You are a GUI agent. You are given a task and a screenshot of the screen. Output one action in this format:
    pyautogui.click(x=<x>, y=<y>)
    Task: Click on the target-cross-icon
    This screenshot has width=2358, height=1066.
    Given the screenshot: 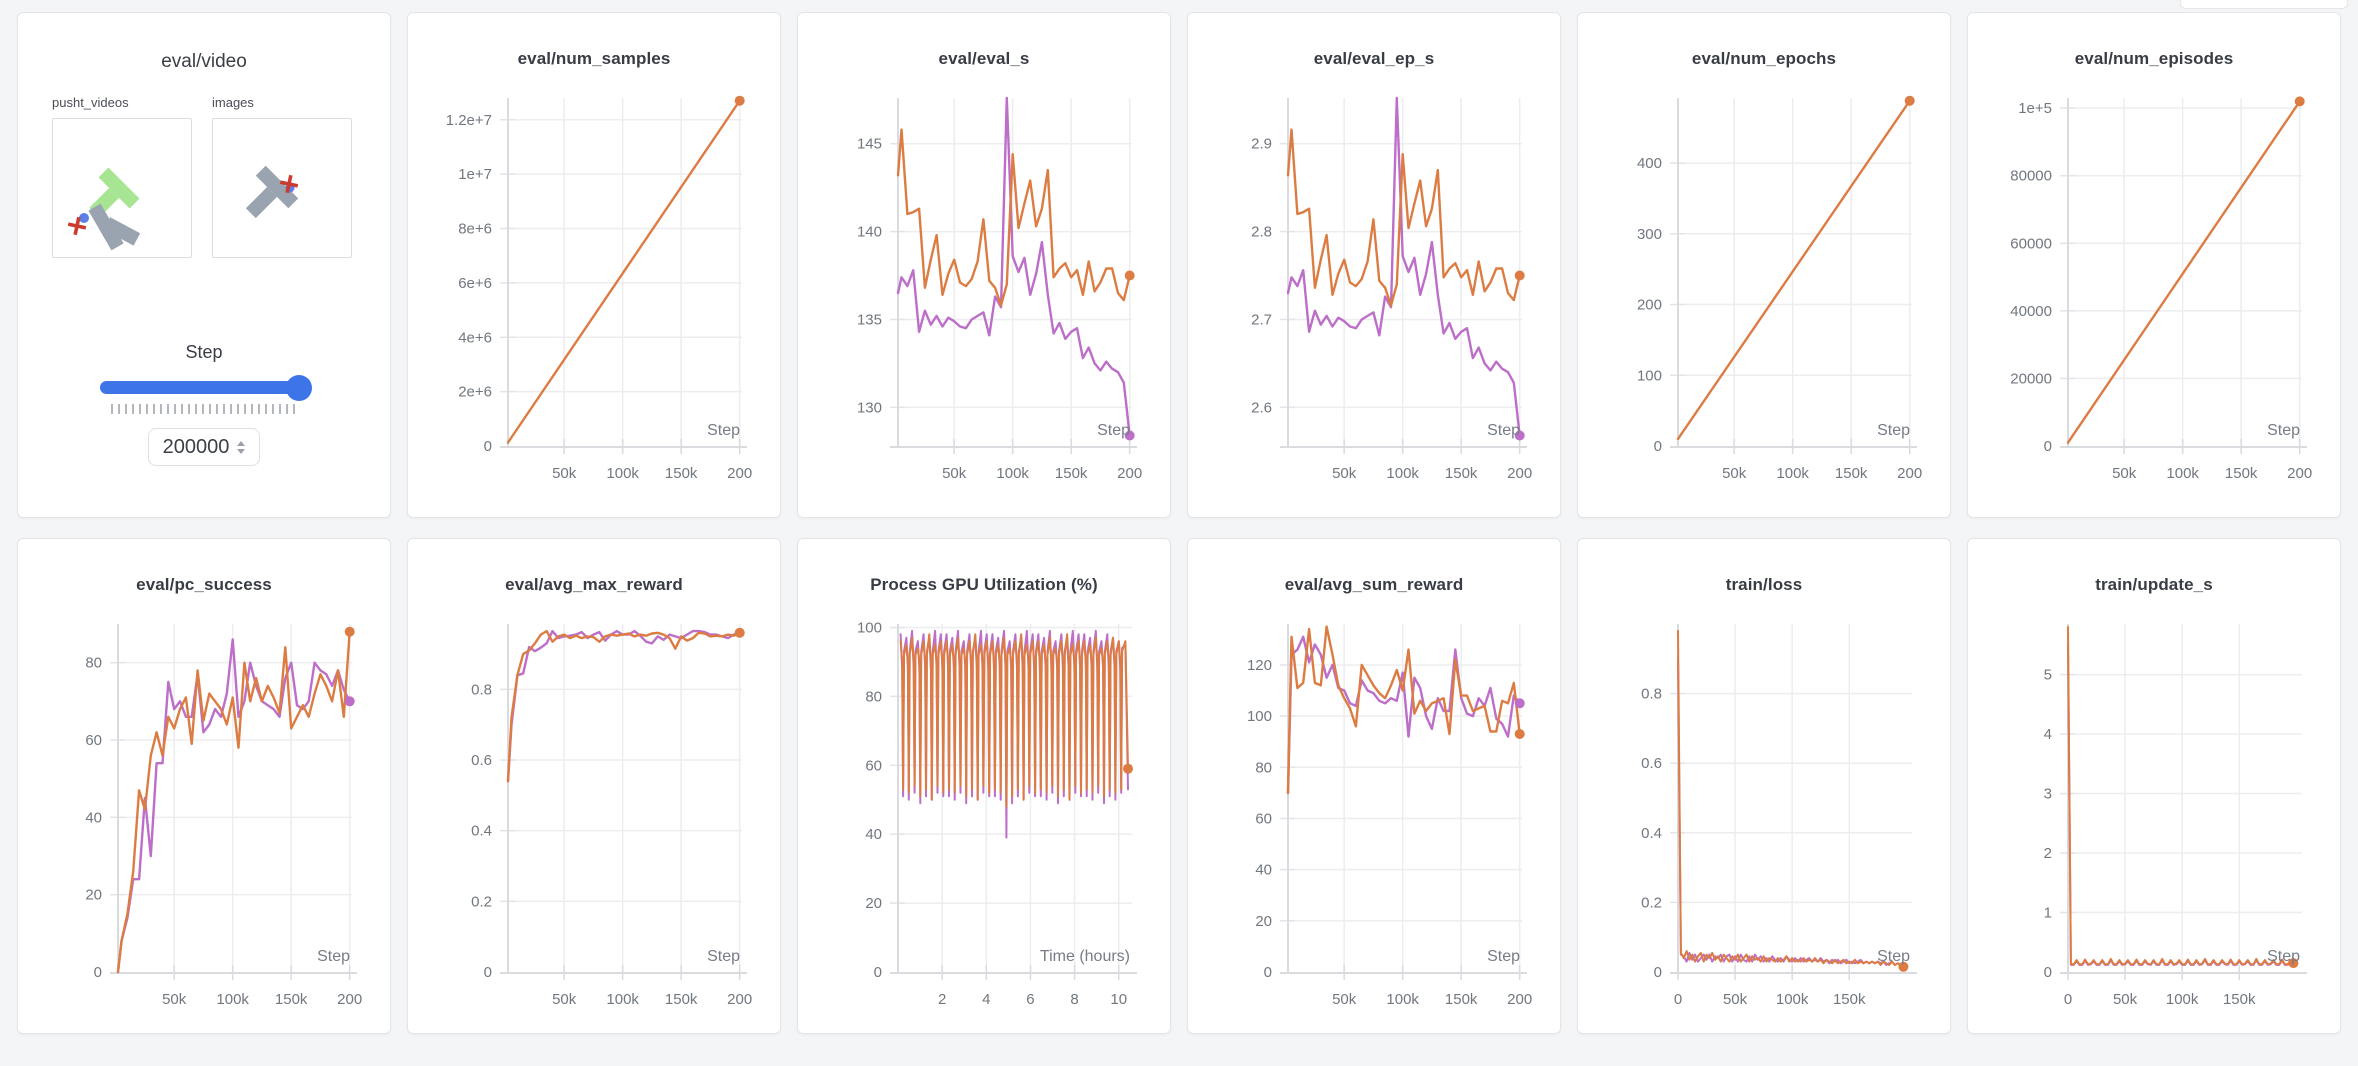 What is the action you would take?
    pyautogui.click(x=77, y=226)
    